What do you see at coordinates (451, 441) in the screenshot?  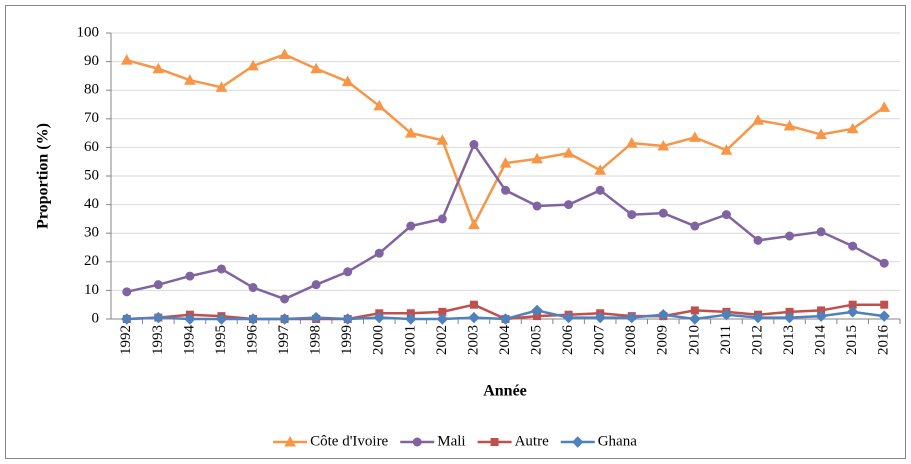 I see `legend-label: Mali` at bounding box center [451, 441].